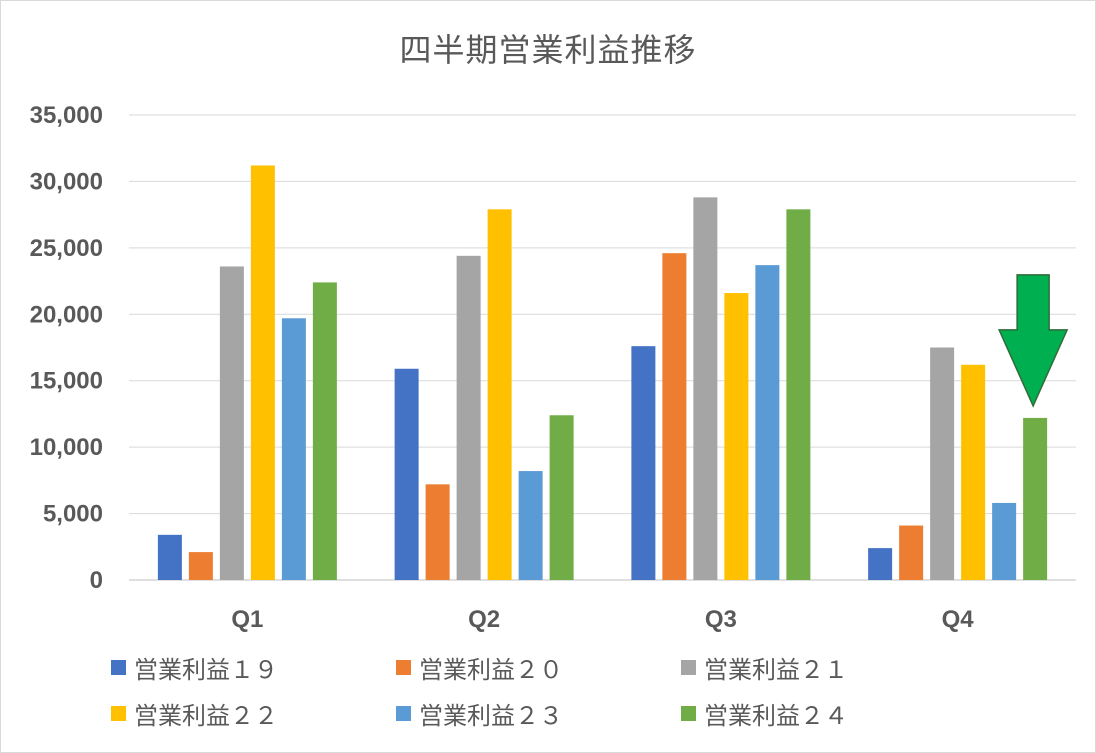  What do you see at coordinates (491, 715) in the screenshot?
I see `legend-label: 営業利益２３` at bounding box center [491, 715].